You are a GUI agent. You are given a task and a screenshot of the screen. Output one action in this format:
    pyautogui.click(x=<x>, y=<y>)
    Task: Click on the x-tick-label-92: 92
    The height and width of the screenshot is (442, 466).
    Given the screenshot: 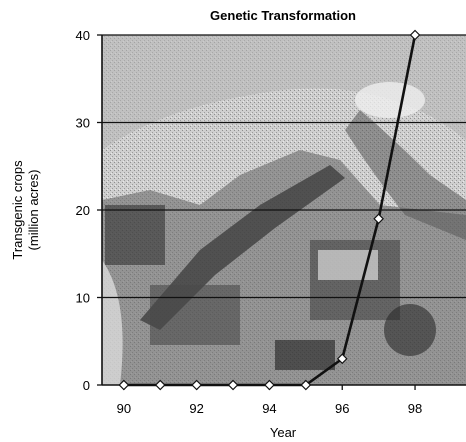 What is the action you would take?
    pyautogui.click(x=196, y=408)
    